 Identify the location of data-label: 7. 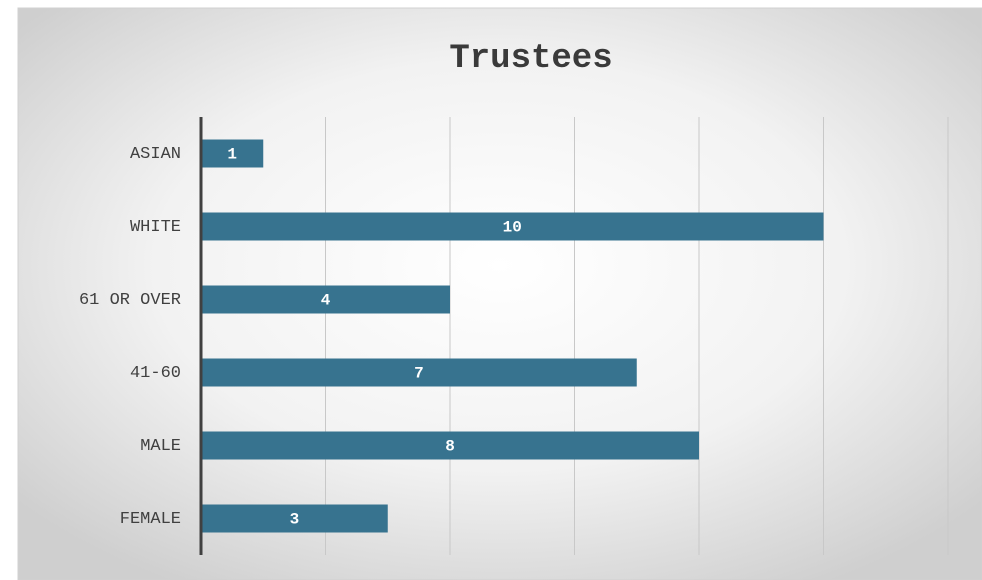
(419, 374).